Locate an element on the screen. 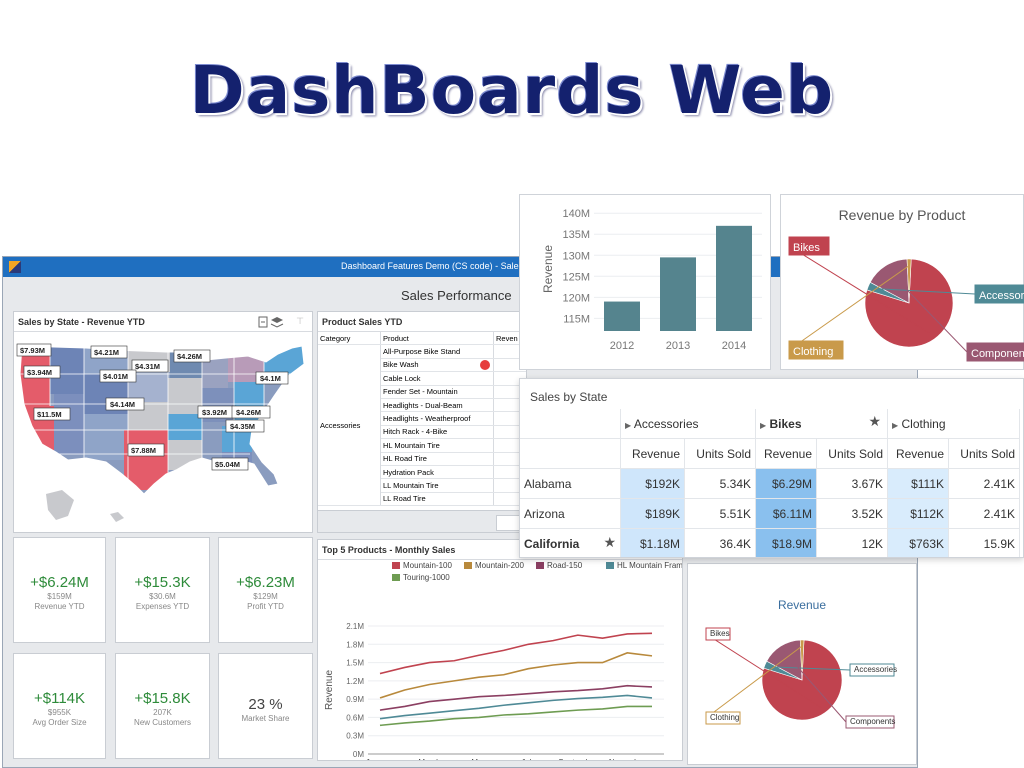 This screenshot has height=768, width=1024. pie-label: Components is located at coordinates (872, 721).